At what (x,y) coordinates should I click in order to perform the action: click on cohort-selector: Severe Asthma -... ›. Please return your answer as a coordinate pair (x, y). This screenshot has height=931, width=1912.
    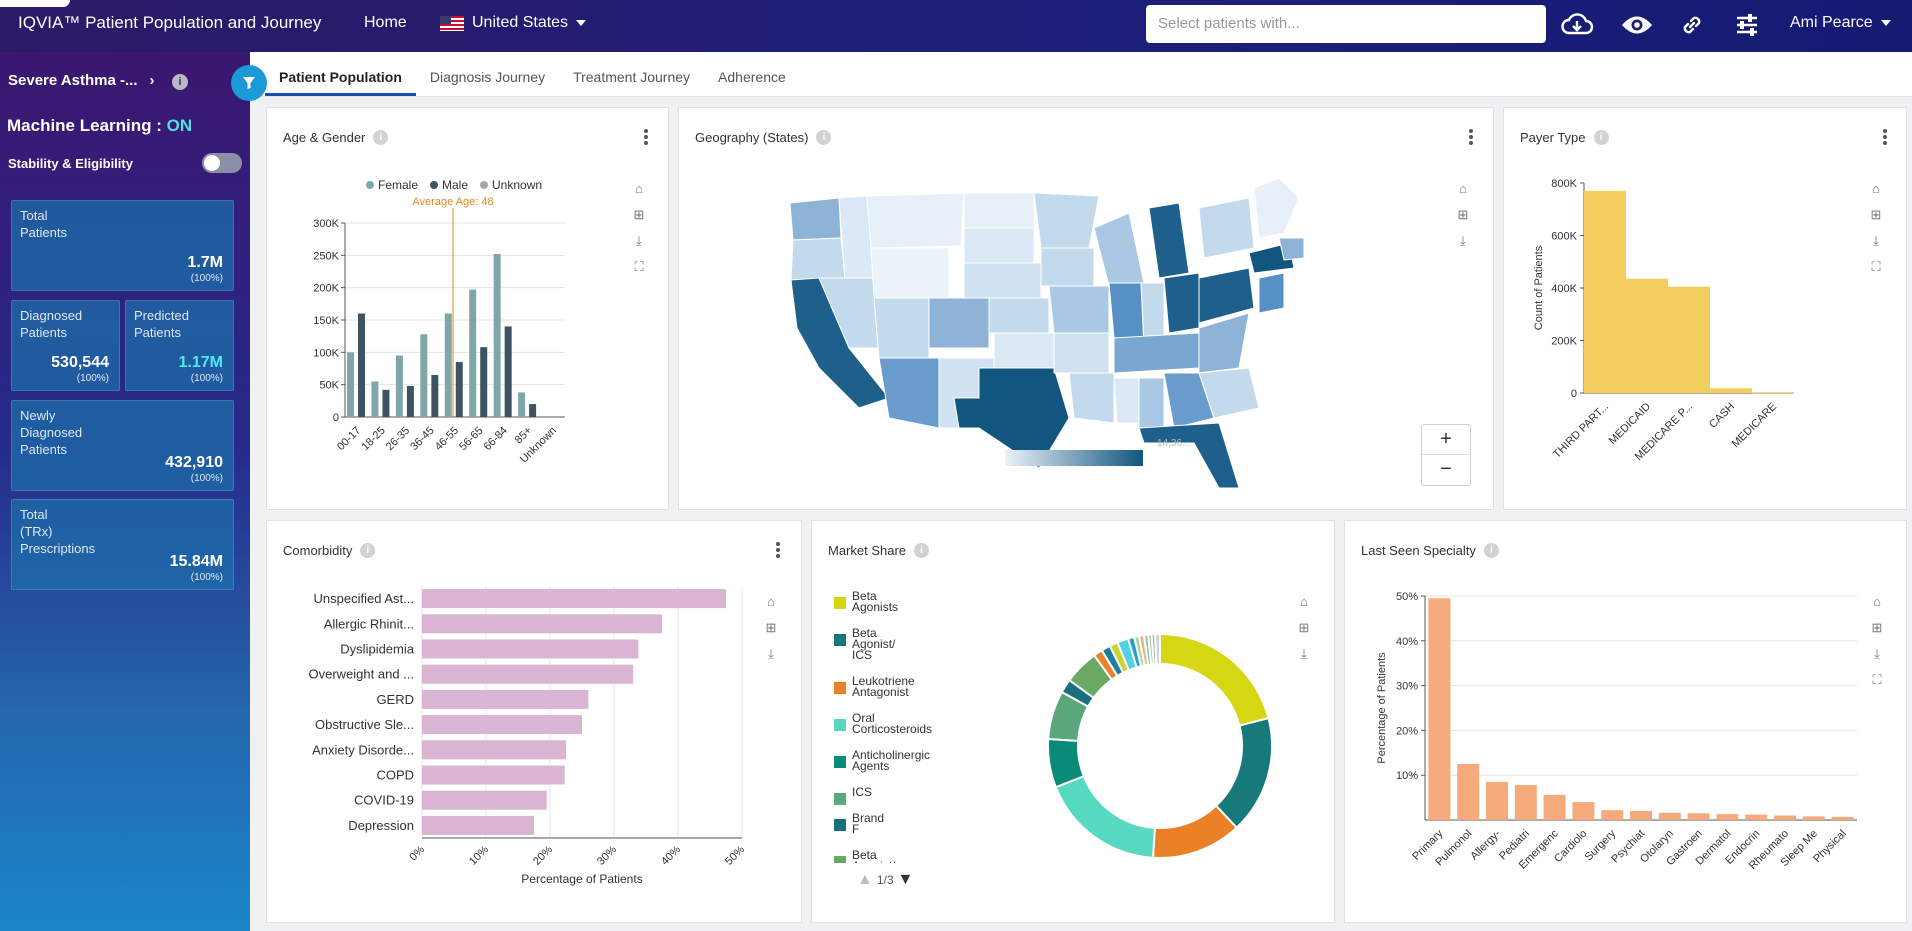
    Looking at the image, I should click on (81, 80).